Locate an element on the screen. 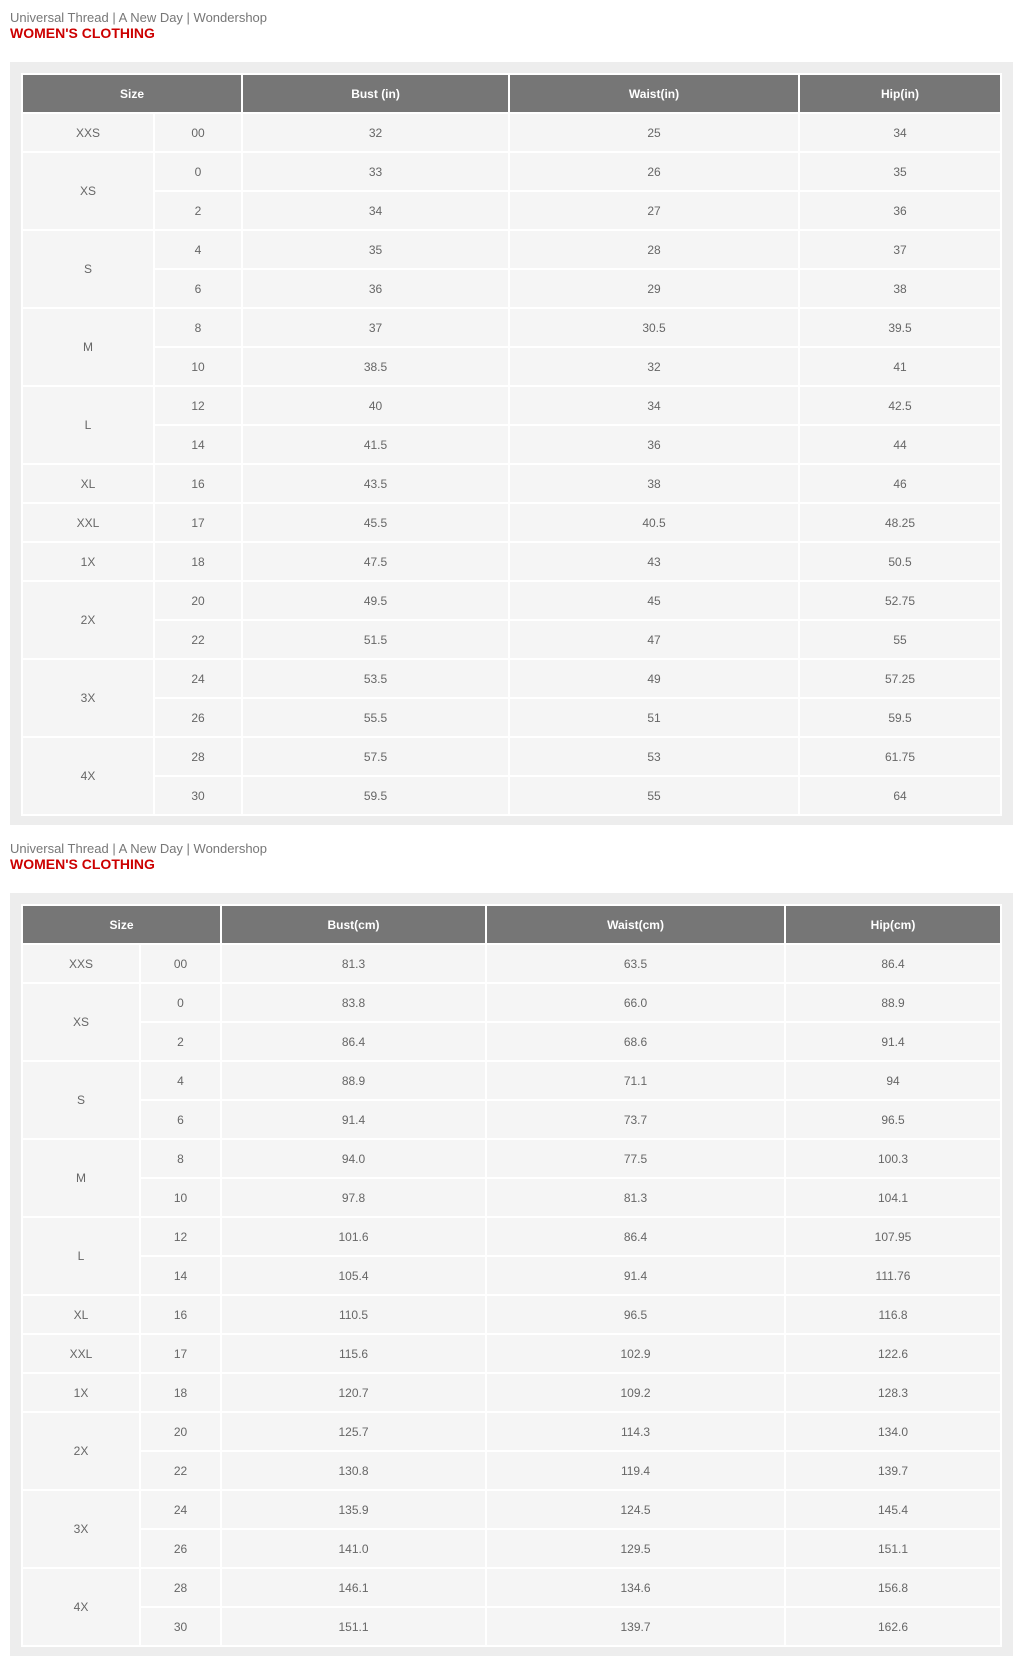  hip-value: 94 is located at coordinates (893, 1080).